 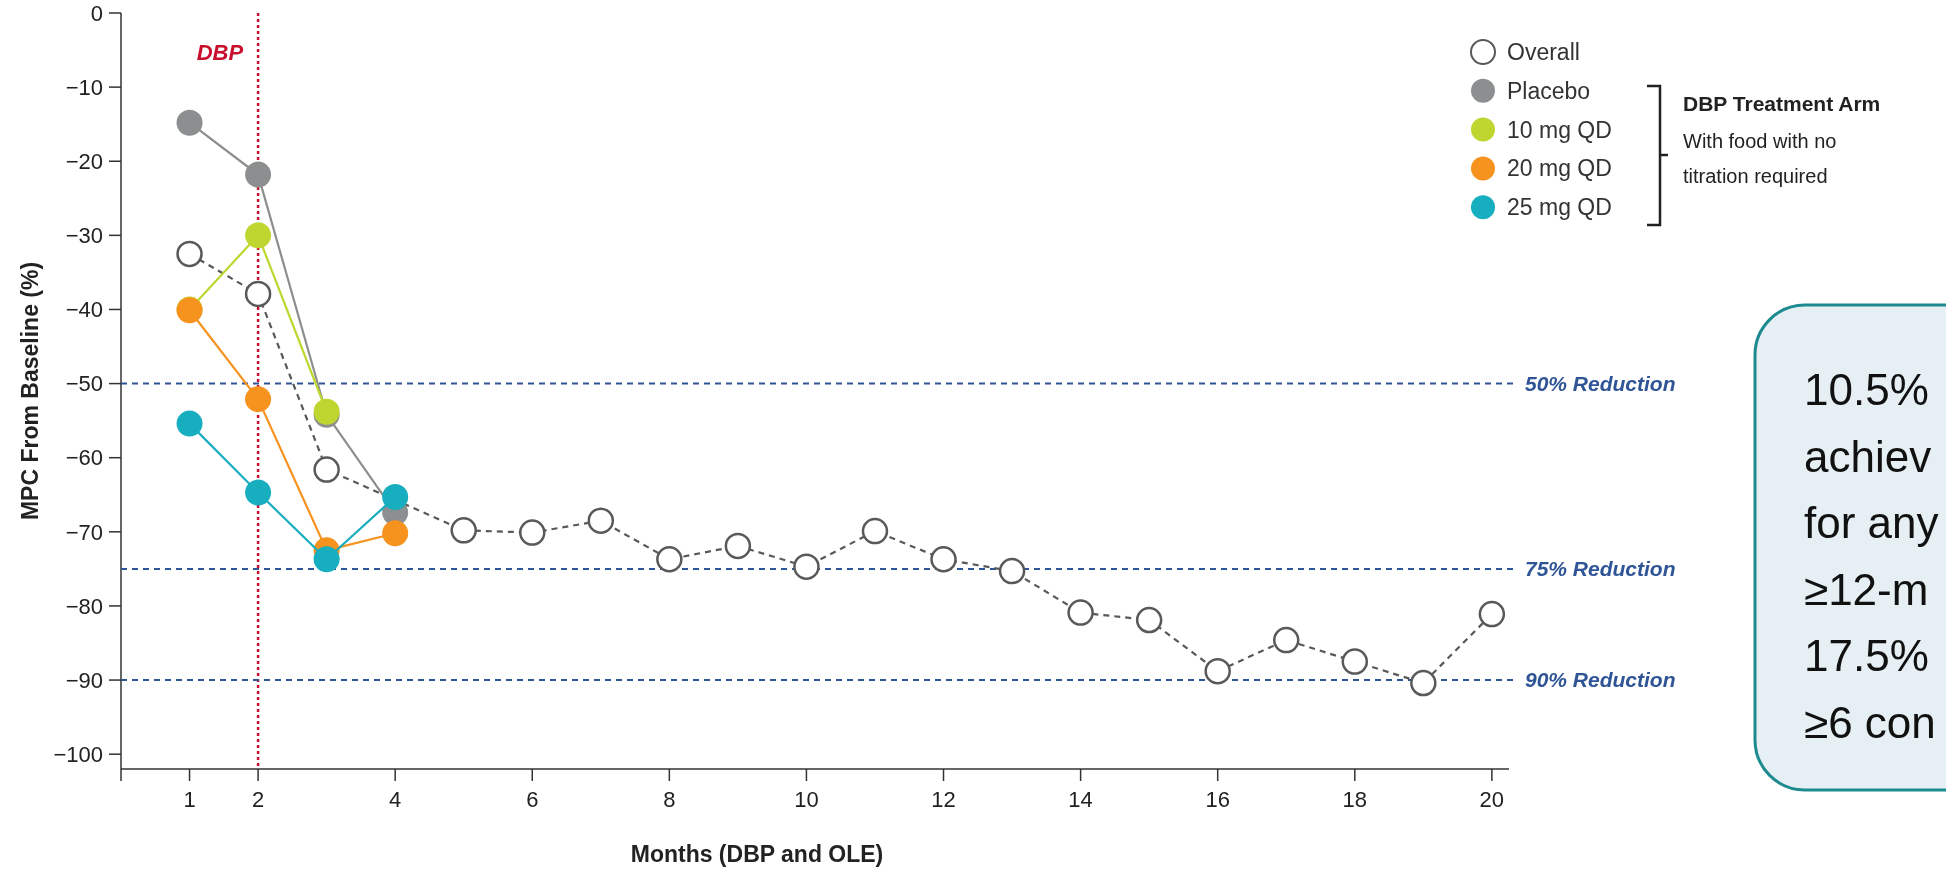 I want to click on y-tick-label: −50, so click(x=84, y=384).